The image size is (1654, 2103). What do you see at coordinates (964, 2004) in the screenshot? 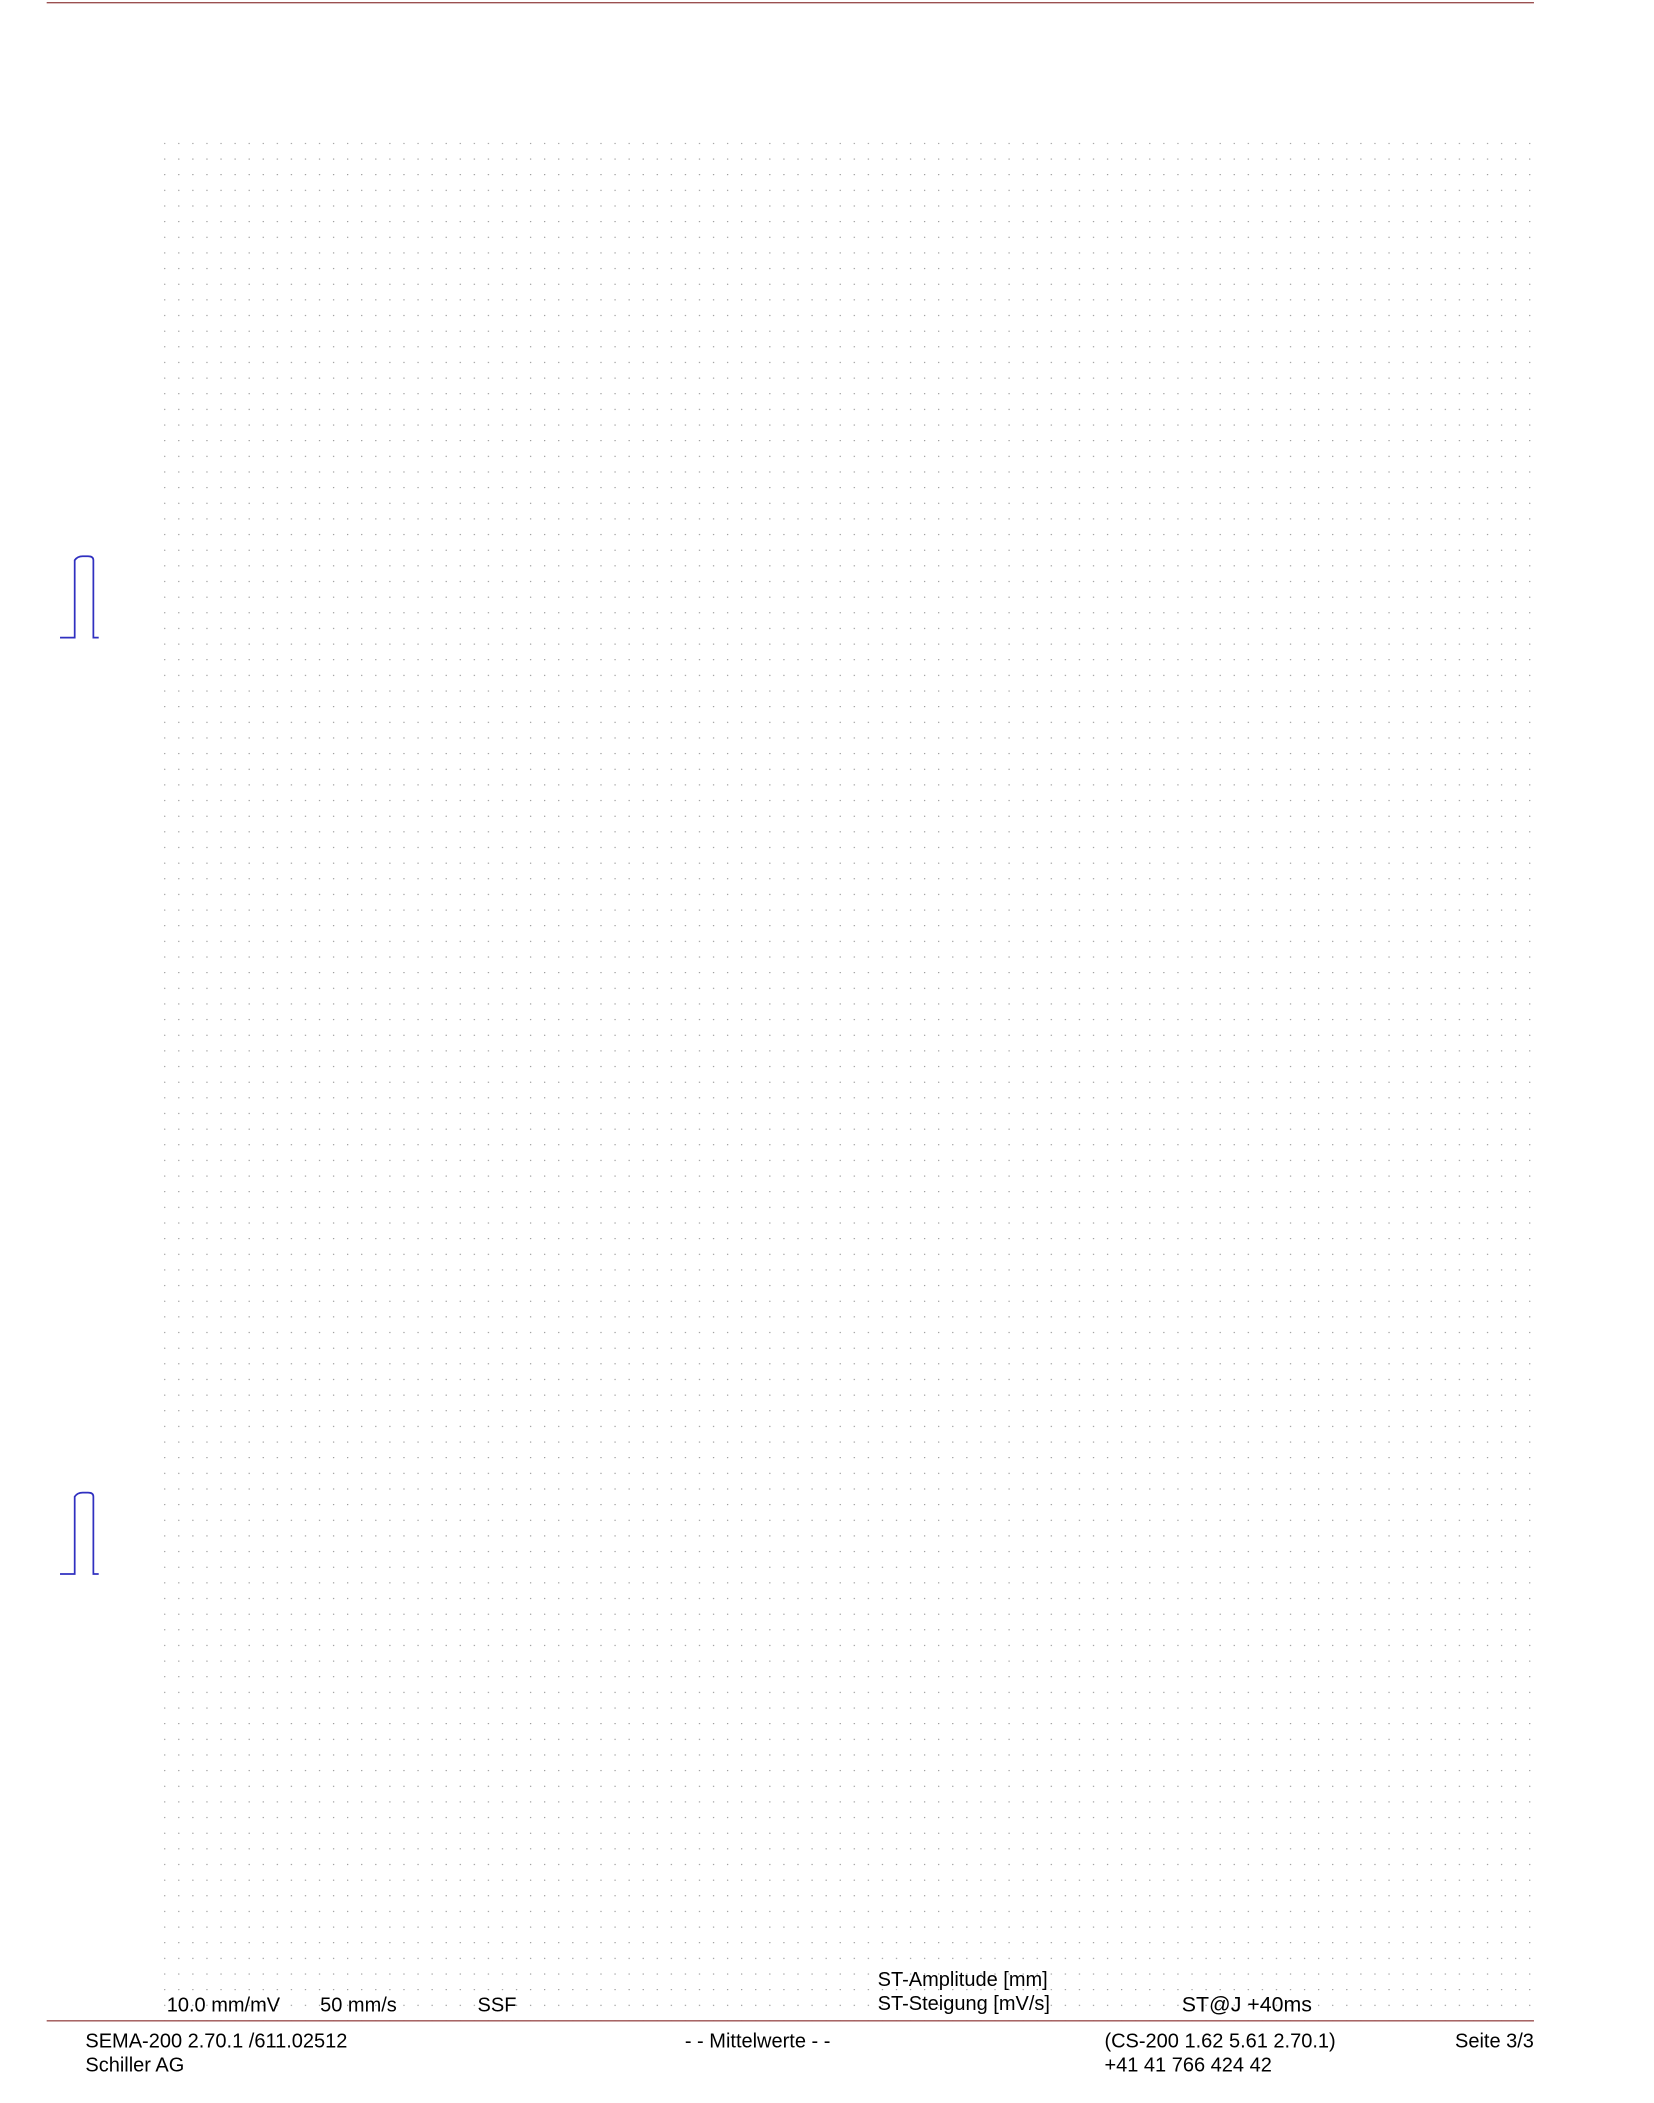
I see `st-slope-note: ST-Steigung [mV/s]` at bounding box center [964, 2004].